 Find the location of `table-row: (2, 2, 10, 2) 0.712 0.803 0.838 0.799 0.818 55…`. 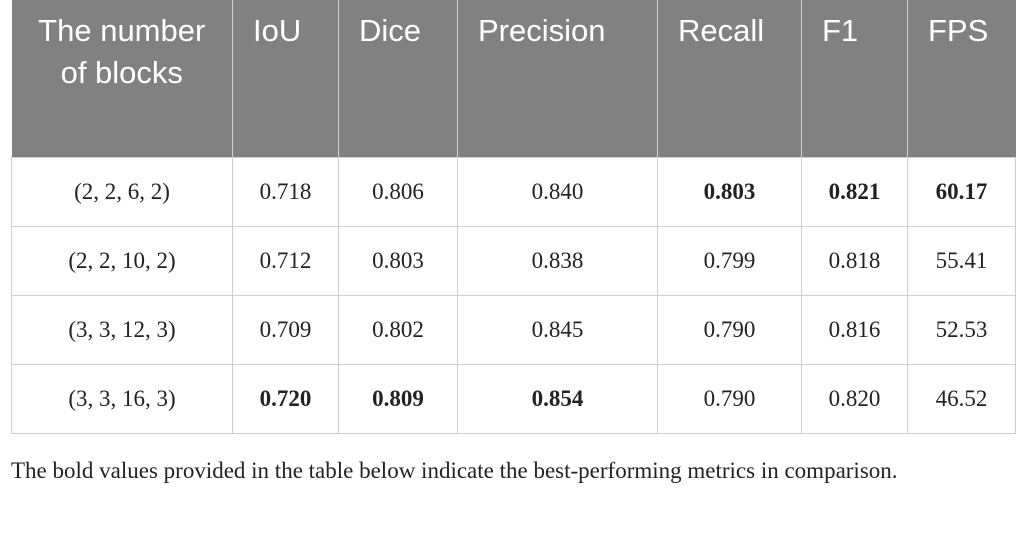

table-row: (2, 2, 10, 2) 0.712 0.803 0.838 0.799 0.818 55… is located at coordinates (513, 260).